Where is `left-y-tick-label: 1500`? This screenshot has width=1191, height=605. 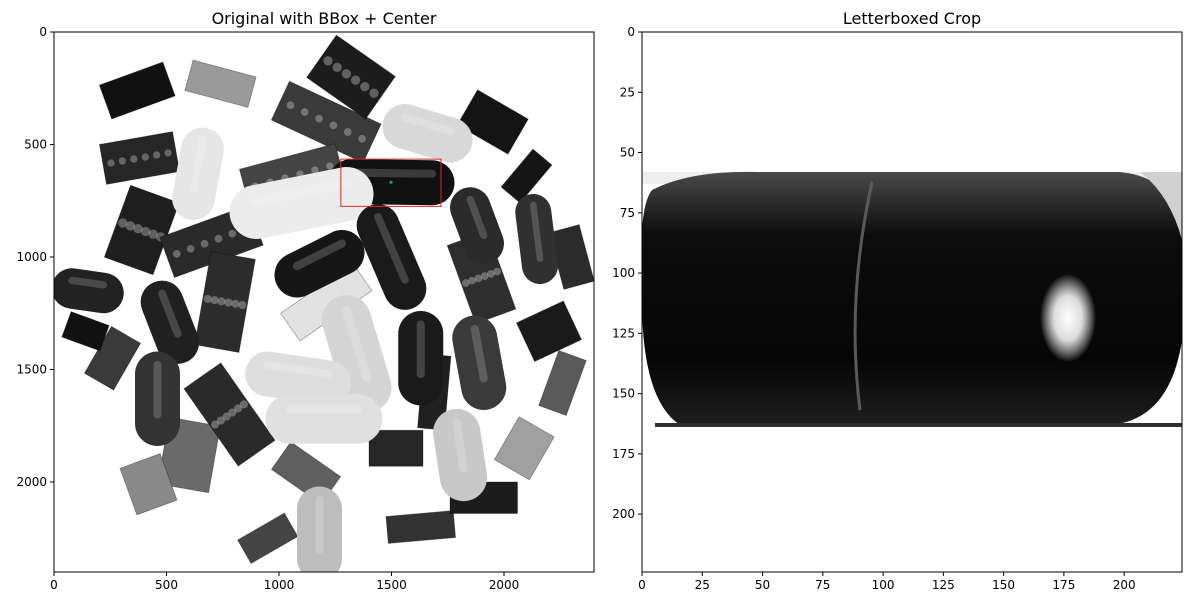 left-y-tick-label: 1500 is located at coordinates (31, 370).